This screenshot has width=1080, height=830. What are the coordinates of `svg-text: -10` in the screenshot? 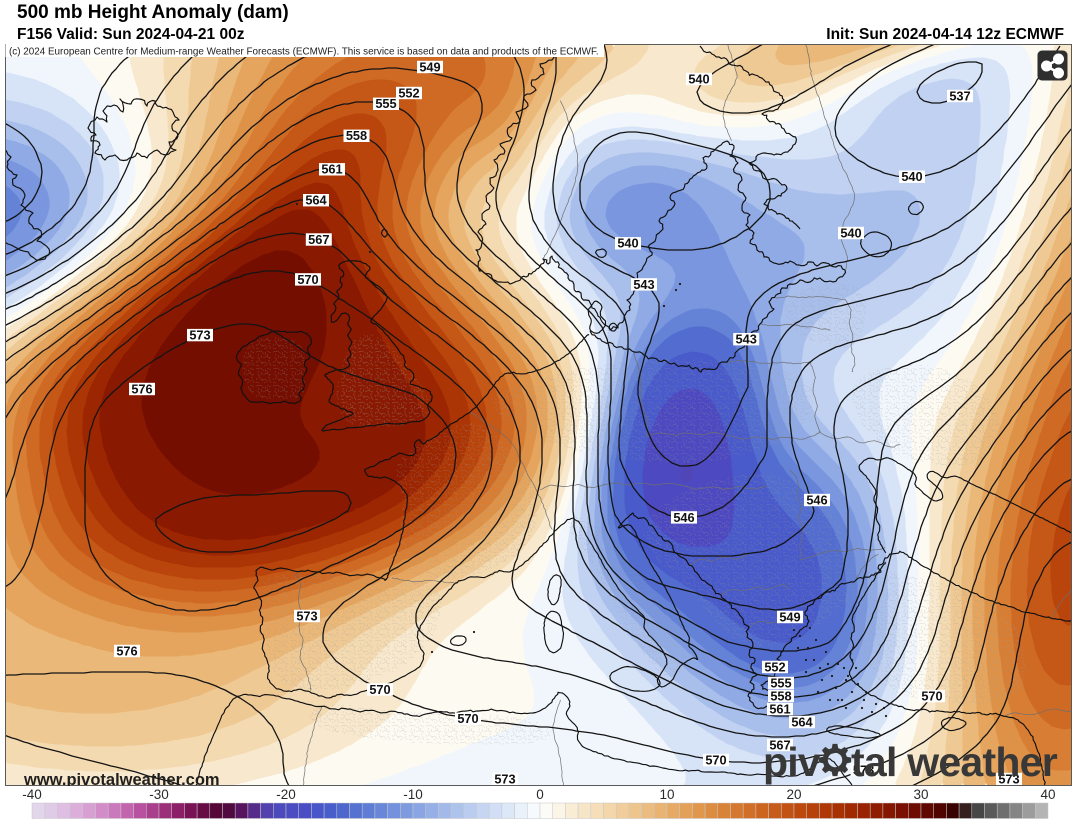 It's located at (413, 794).